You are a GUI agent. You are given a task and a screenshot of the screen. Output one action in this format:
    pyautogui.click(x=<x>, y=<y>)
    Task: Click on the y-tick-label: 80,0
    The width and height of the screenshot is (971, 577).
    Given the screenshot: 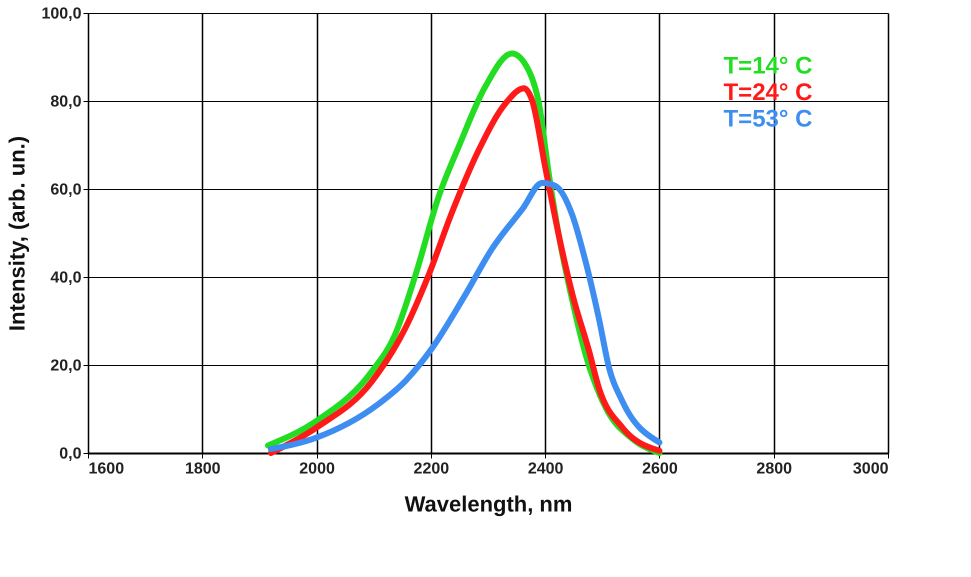 What is the action you would take?
    pyautogui.click(x=66, y=102)
    